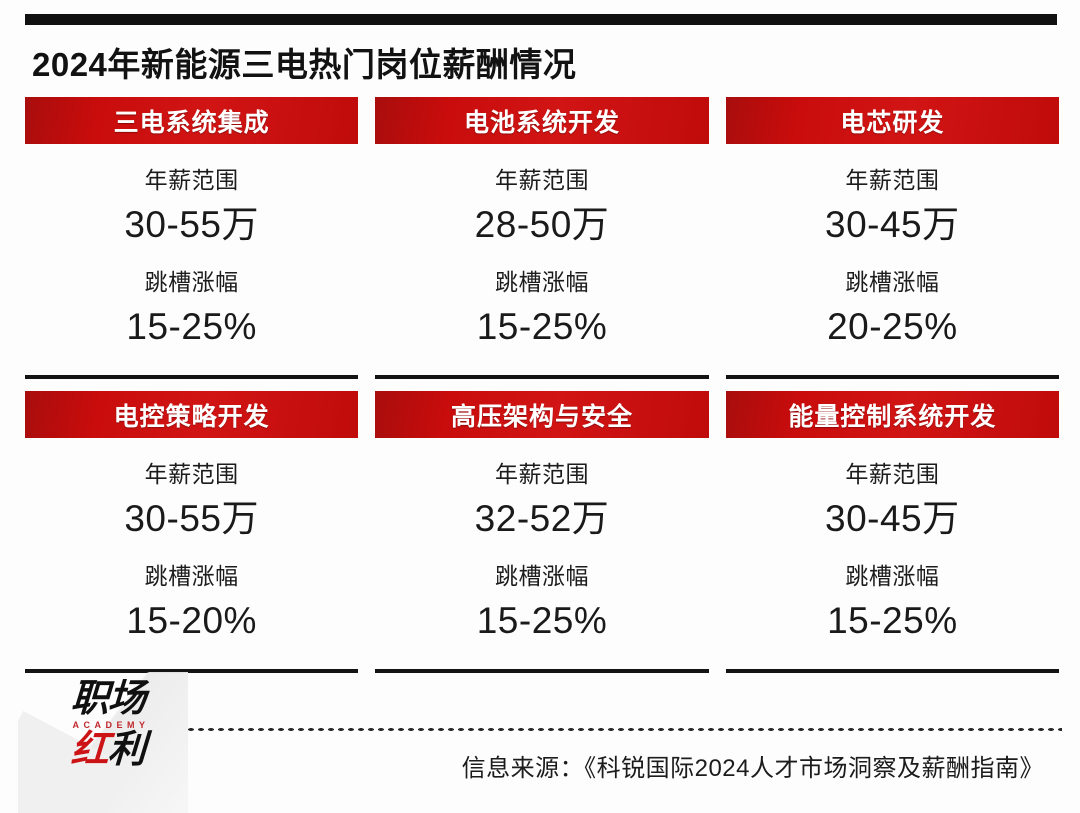  What do you see at coordinates (192, 120) in the screenshot?
I see `job-card-title: 三电系统集成` at bounding box center [192, 120].